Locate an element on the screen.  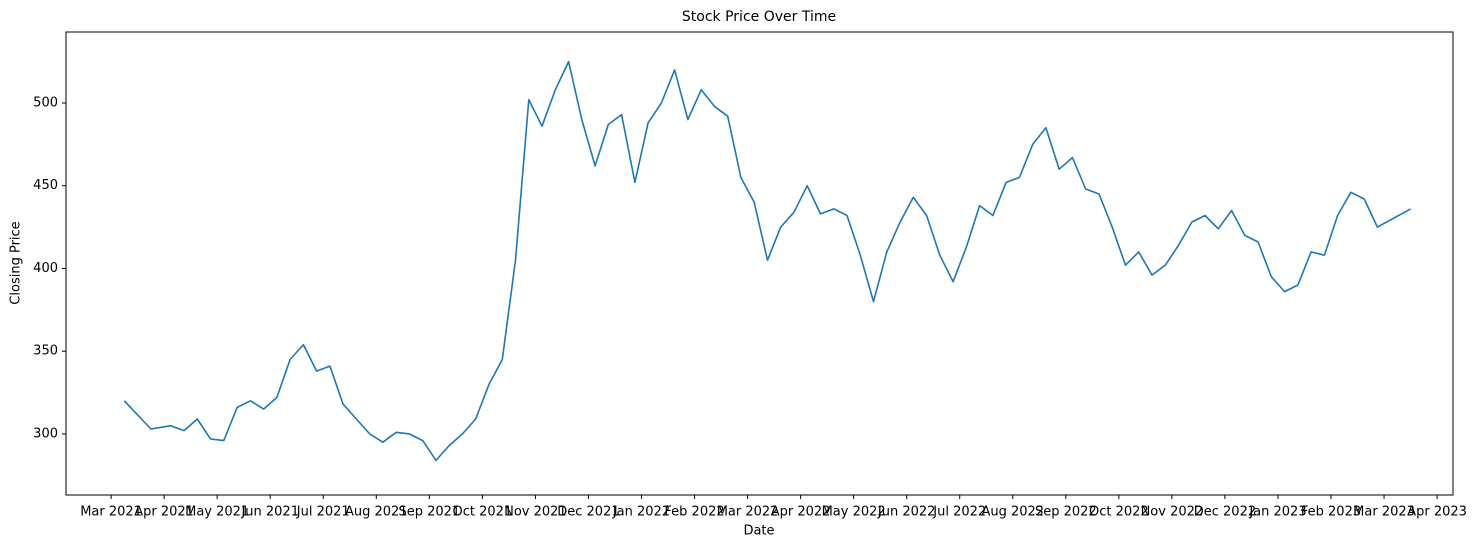
x-tick-label: Apr 2023 is located at coordinates (1437, 512).